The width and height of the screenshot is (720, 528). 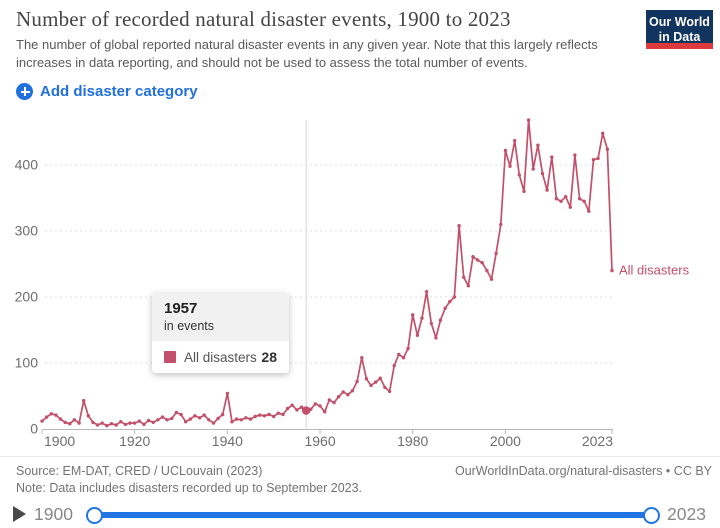 I want to click on data-point-2019, so click(x=593, y=160).